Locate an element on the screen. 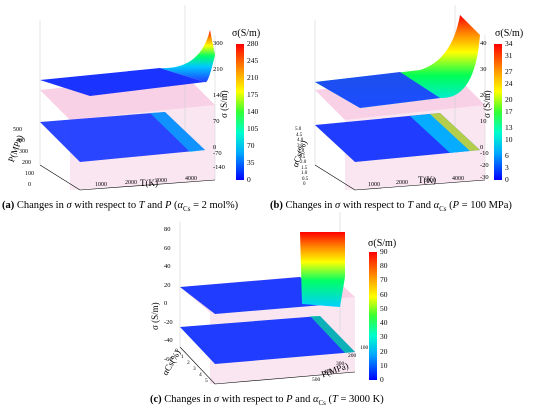  colorbar-tick: 30 is located at coordinates (384, 337).